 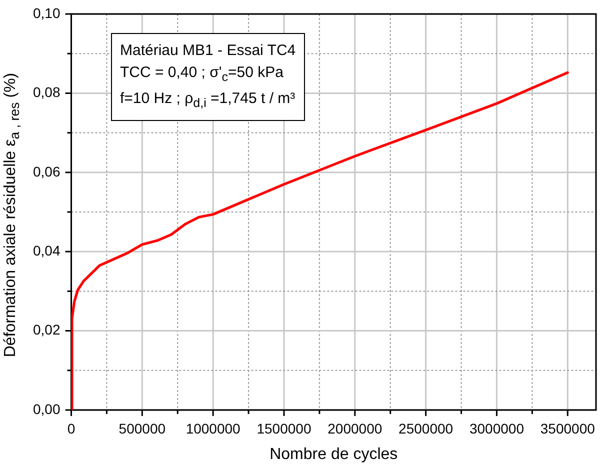 What do you see at coordinates (208, 100) in the screenshot?
I see `annotation: f=10 Hz ; ρ$_{d,i}$ =1,745 t / m³` at bounding box center [208, 100].